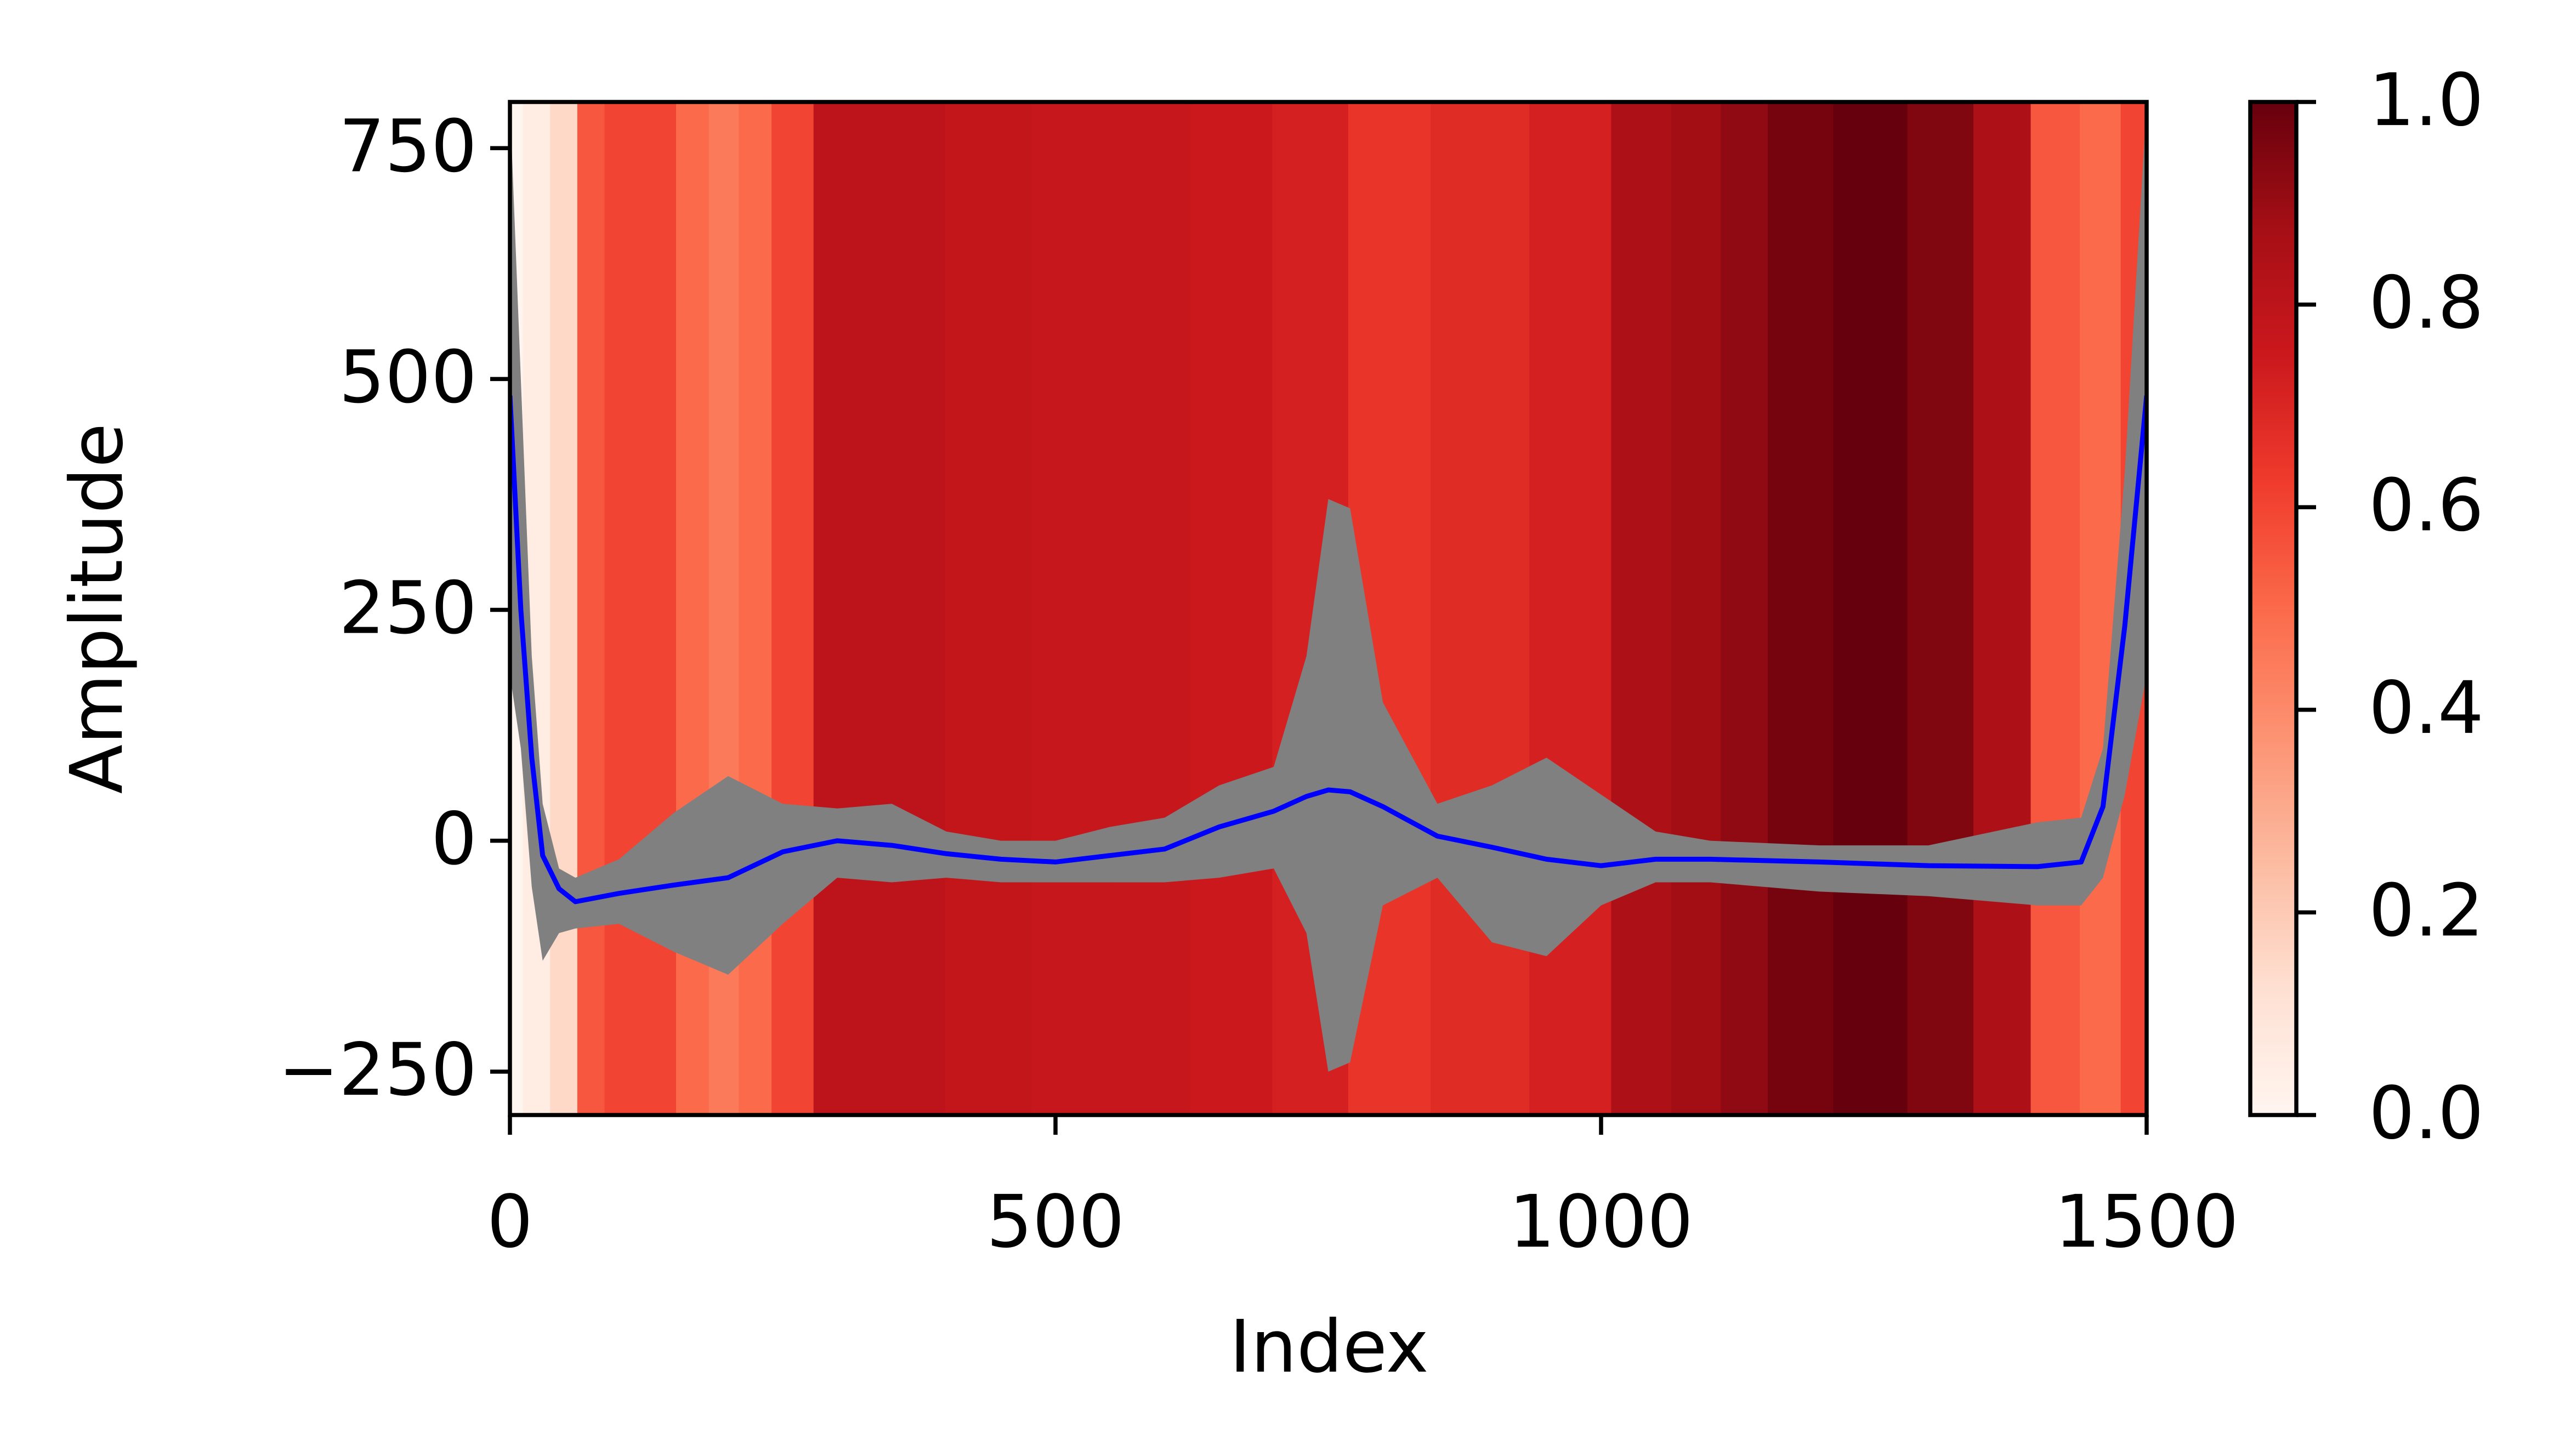 The image size is (2565, 1456). What do you see at coordinates (408, 147) in the screenshot?
I see `y-tick-label: 750` at bounding box center [408, 147].